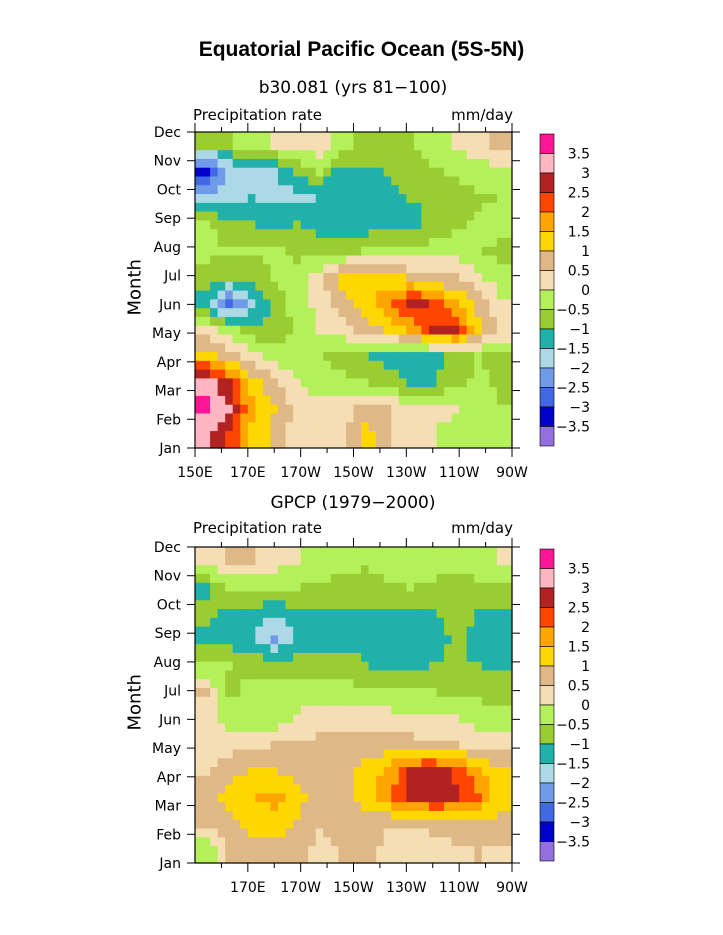 The image size is (723, 935). Describe the element at coordinates (169, 190) in the screenshot. I see `y-tick-label: Oct` at that location.